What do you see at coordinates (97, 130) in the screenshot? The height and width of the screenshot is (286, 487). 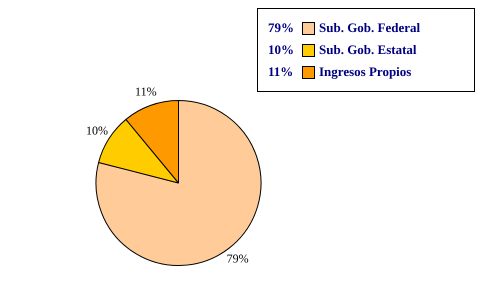 I see `data-label: 10%` at bounding box center [97, 130].